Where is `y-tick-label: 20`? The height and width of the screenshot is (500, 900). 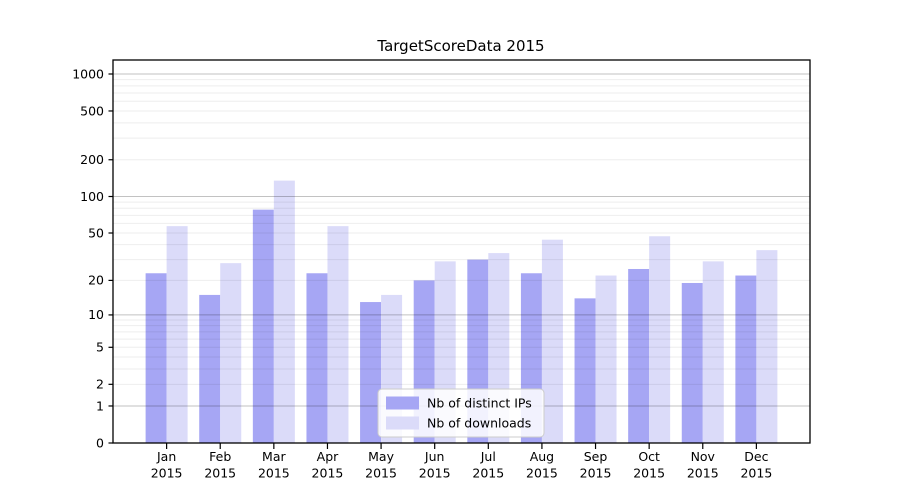
y-tick-label: 20 is located at coordinates (96, 280).